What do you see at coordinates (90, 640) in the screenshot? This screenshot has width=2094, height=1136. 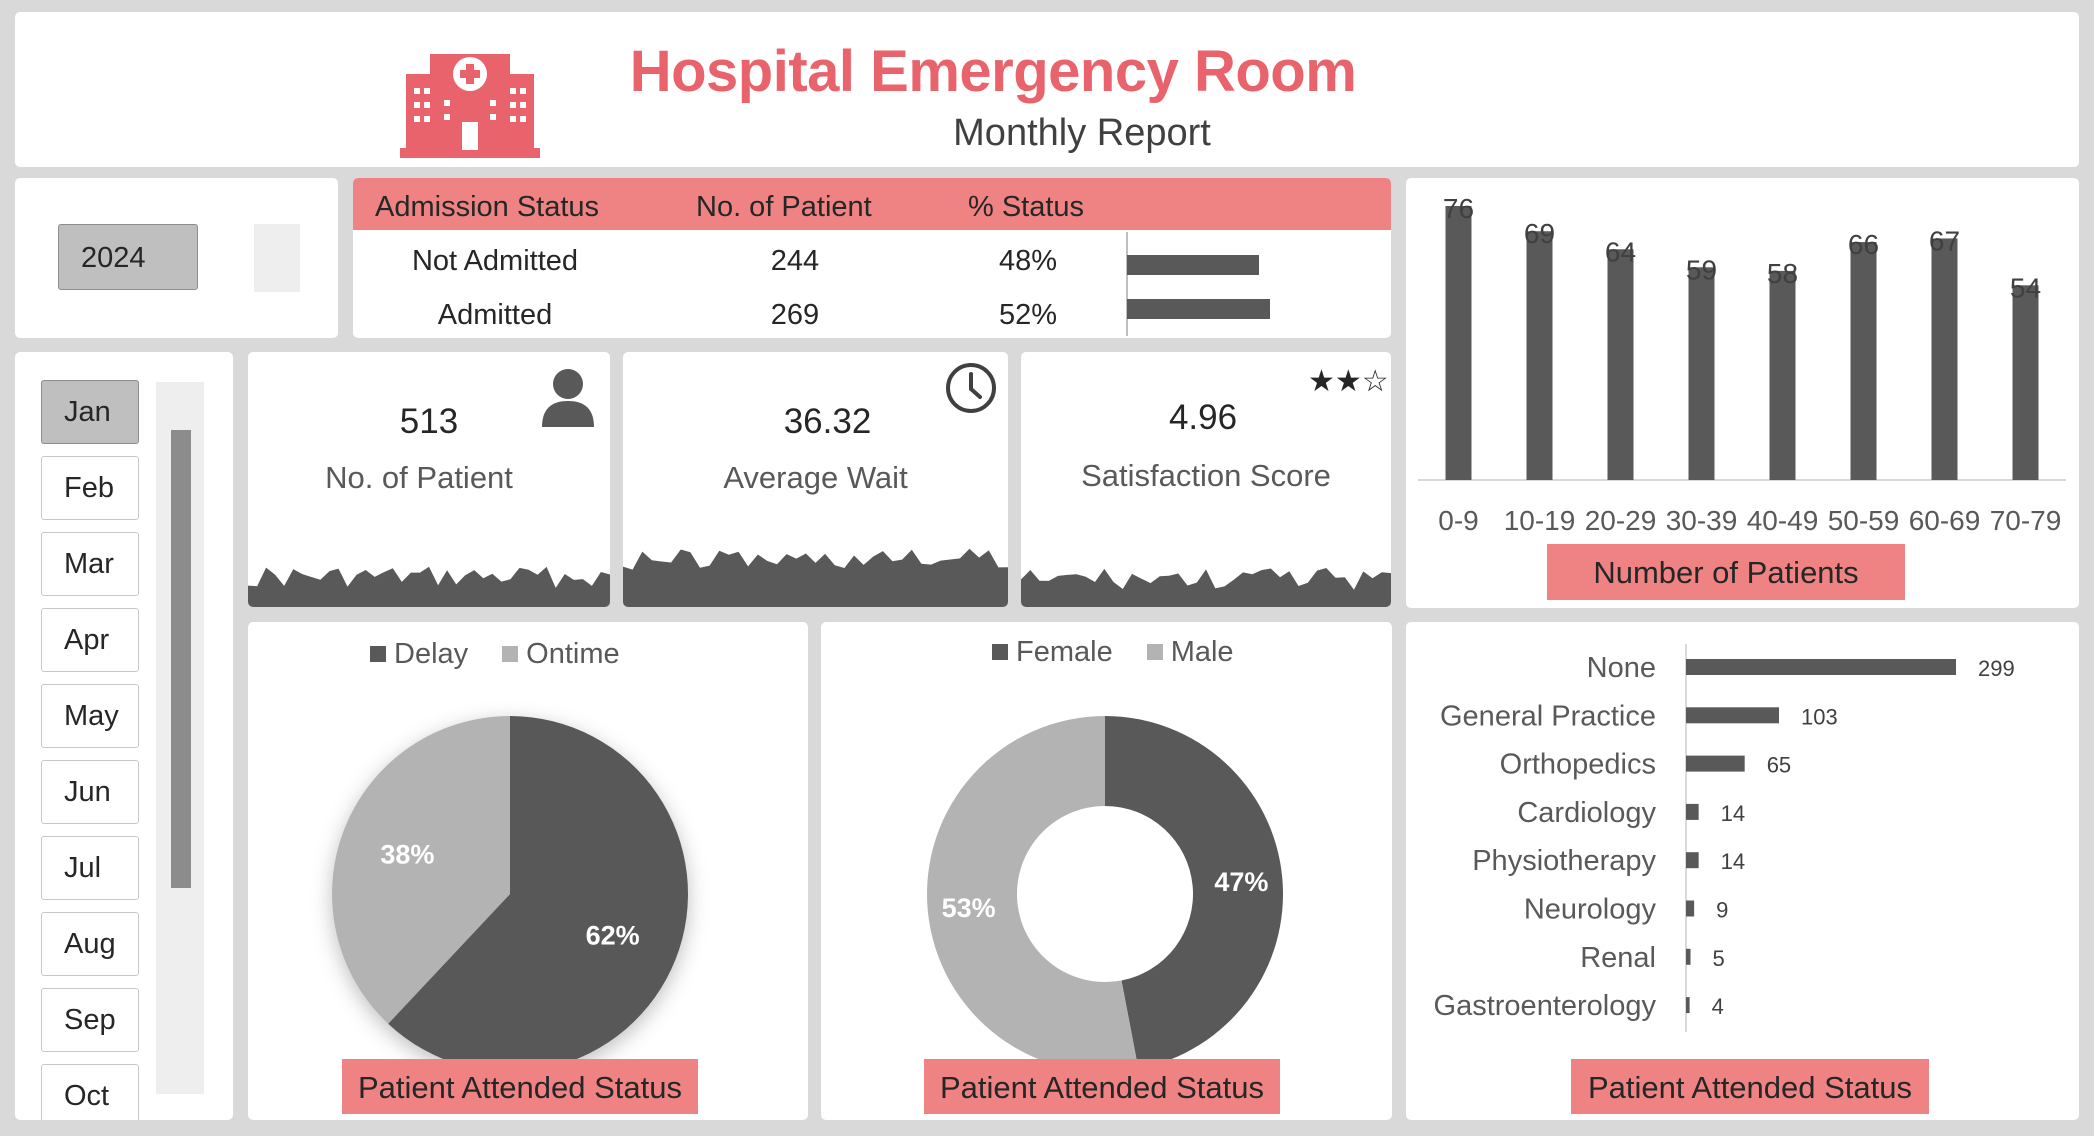 I see `month-button-apr: Apr` at bounding box center [90, 640].